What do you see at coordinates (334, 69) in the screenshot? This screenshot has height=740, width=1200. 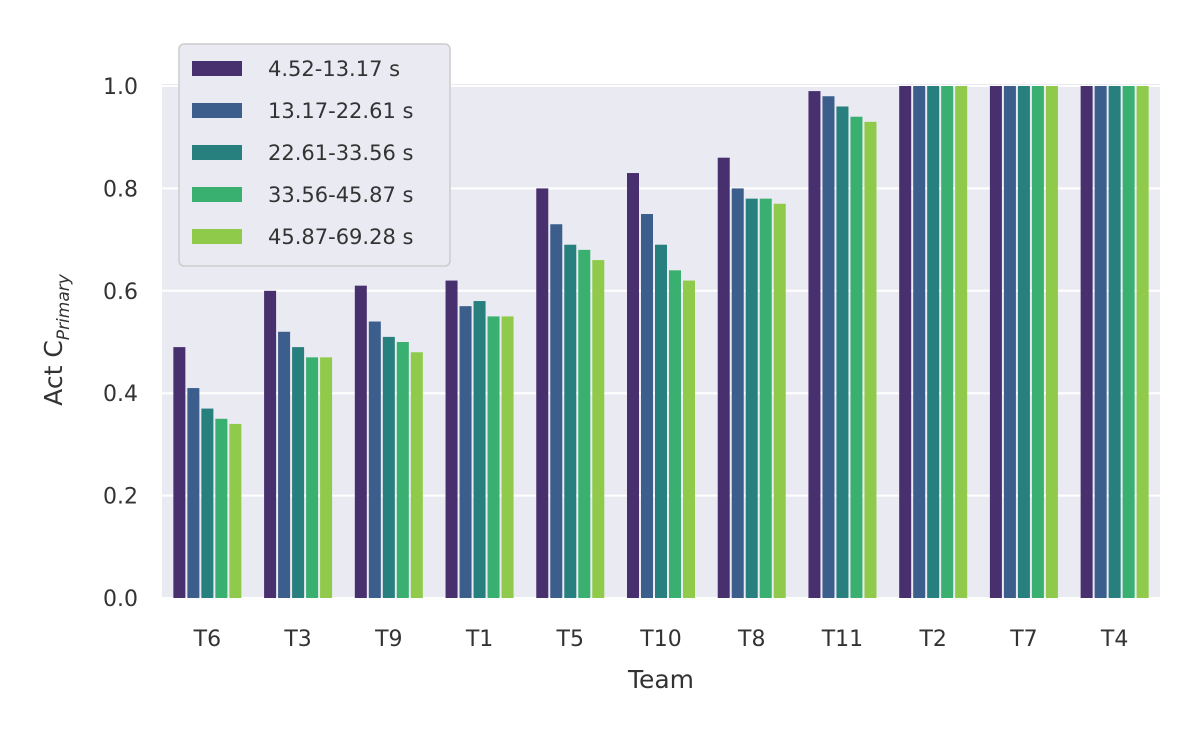 I see `legend-entry: 4.52-13.17 s` at bounding box center [334, 69].